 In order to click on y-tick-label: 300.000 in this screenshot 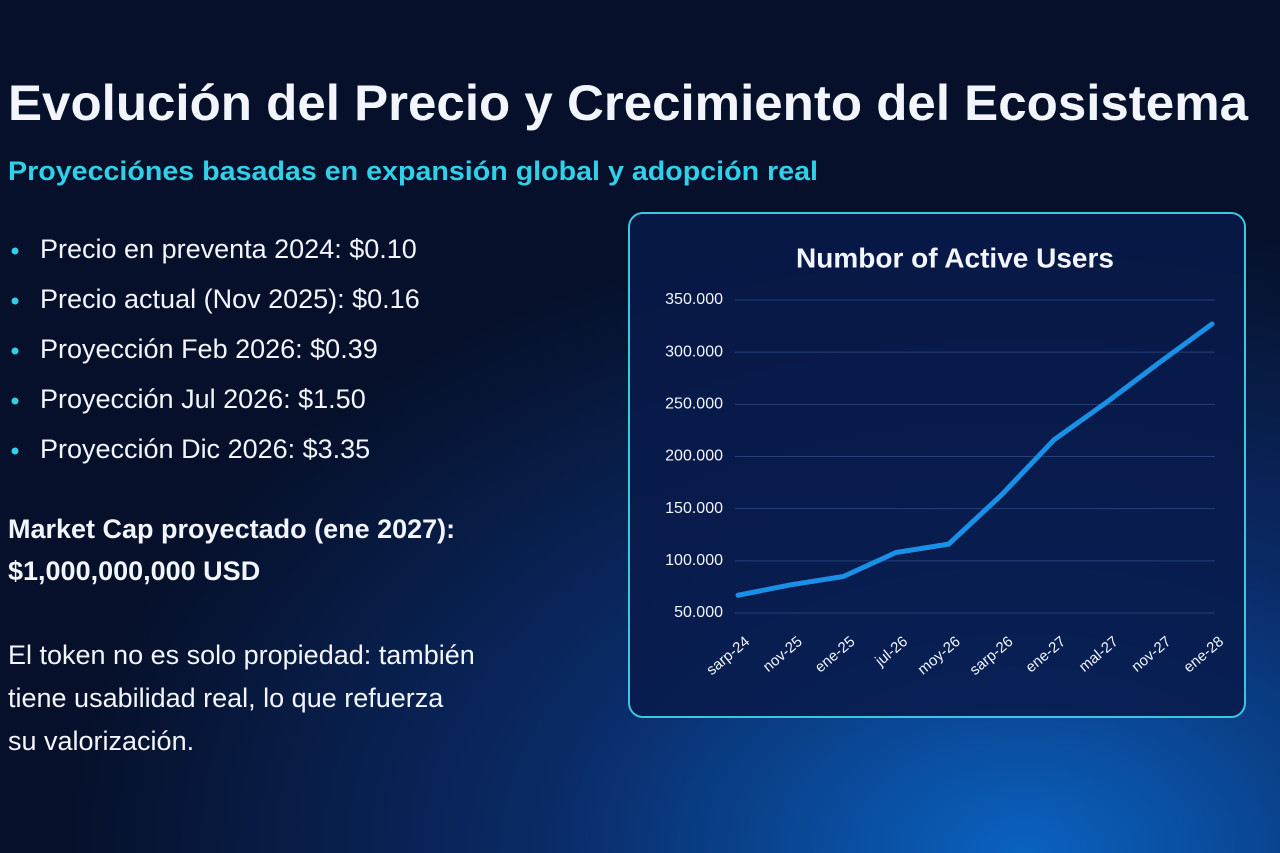, I will do `click(694, 351)`.